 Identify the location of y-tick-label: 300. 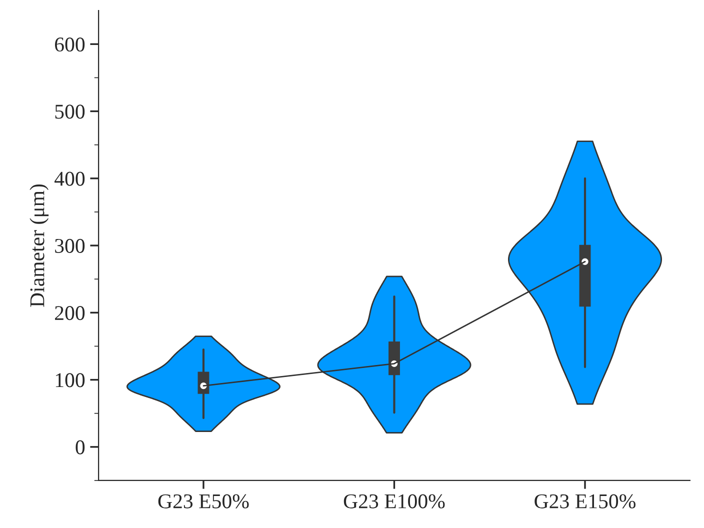
(70, 245).